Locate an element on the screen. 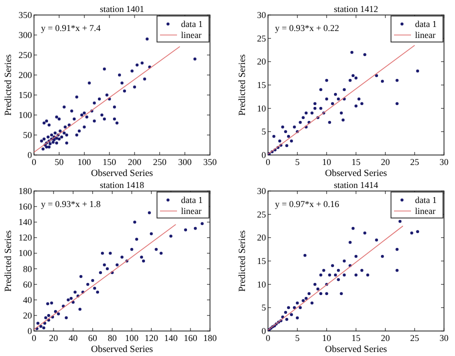  x-tick-label: 15 is located at coordinates (356, 162).